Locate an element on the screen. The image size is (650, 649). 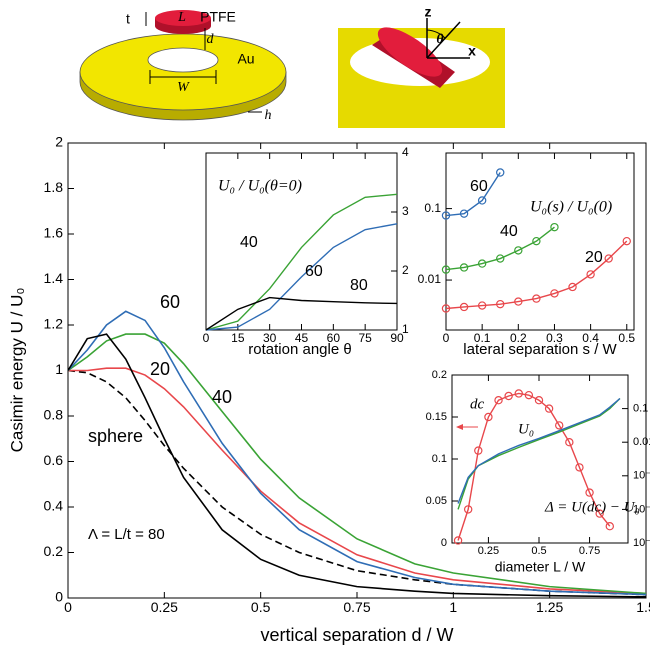
y-tick-label: 0.1 is located at coordinates (439, 459).